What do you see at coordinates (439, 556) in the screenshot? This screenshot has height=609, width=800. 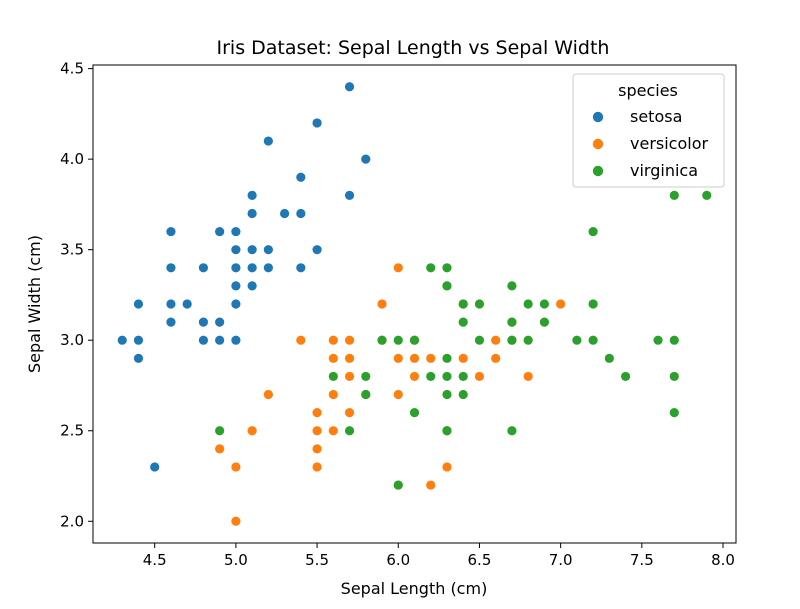 I see `x-axis: 4.5 5.0 5.5 6.0 6.5 7.0 7.5 8.0` at bounding box center [439, 556].